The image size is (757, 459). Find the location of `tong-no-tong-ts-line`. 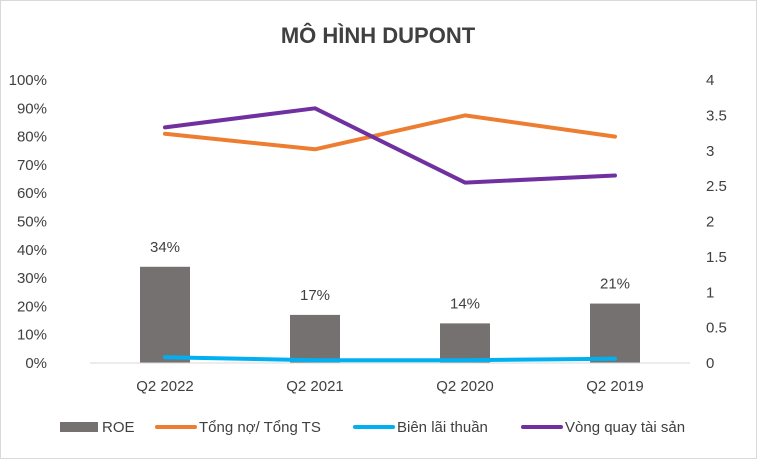

tong-no-tong-ts-line is located at coordinates (390, 132).